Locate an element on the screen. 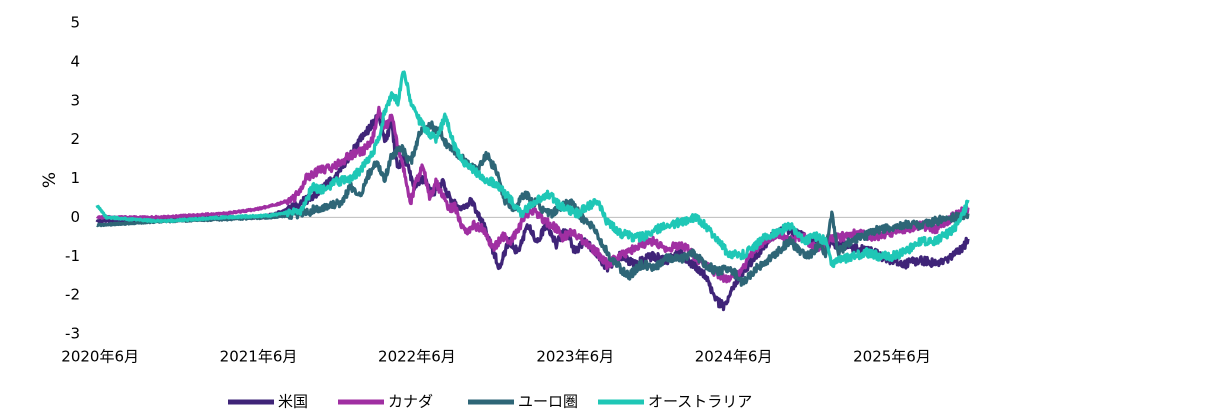 Image resolution: width=1225 pixels, height=419 pixels. y-tick-label: 0 is located at coordinates (75, 217).